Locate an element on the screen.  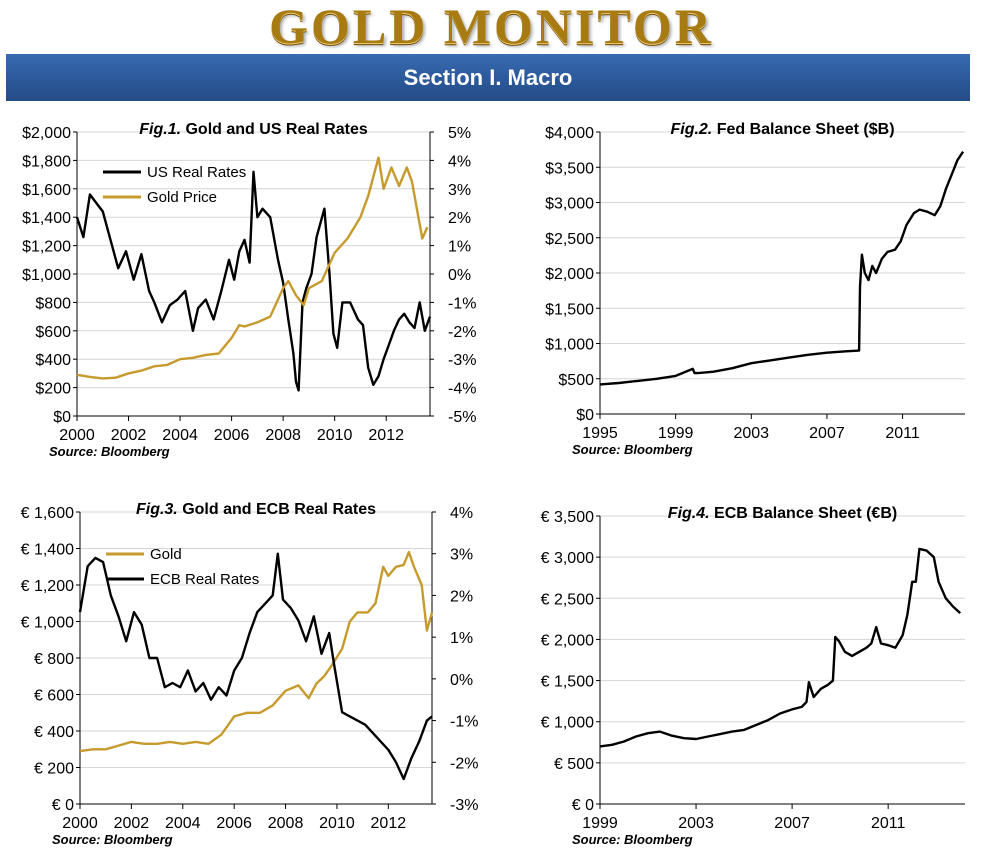
fig3-y-right-tick-label: 3% is located at coordinates (461, 555).